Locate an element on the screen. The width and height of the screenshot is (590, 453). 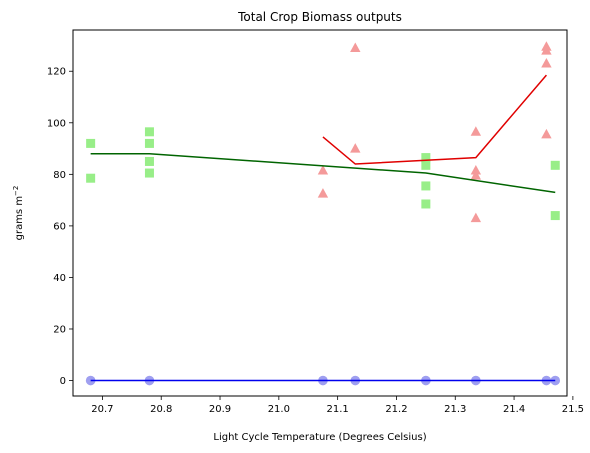
x-tick-label: 21.2 is located at coordinates (396, 409).